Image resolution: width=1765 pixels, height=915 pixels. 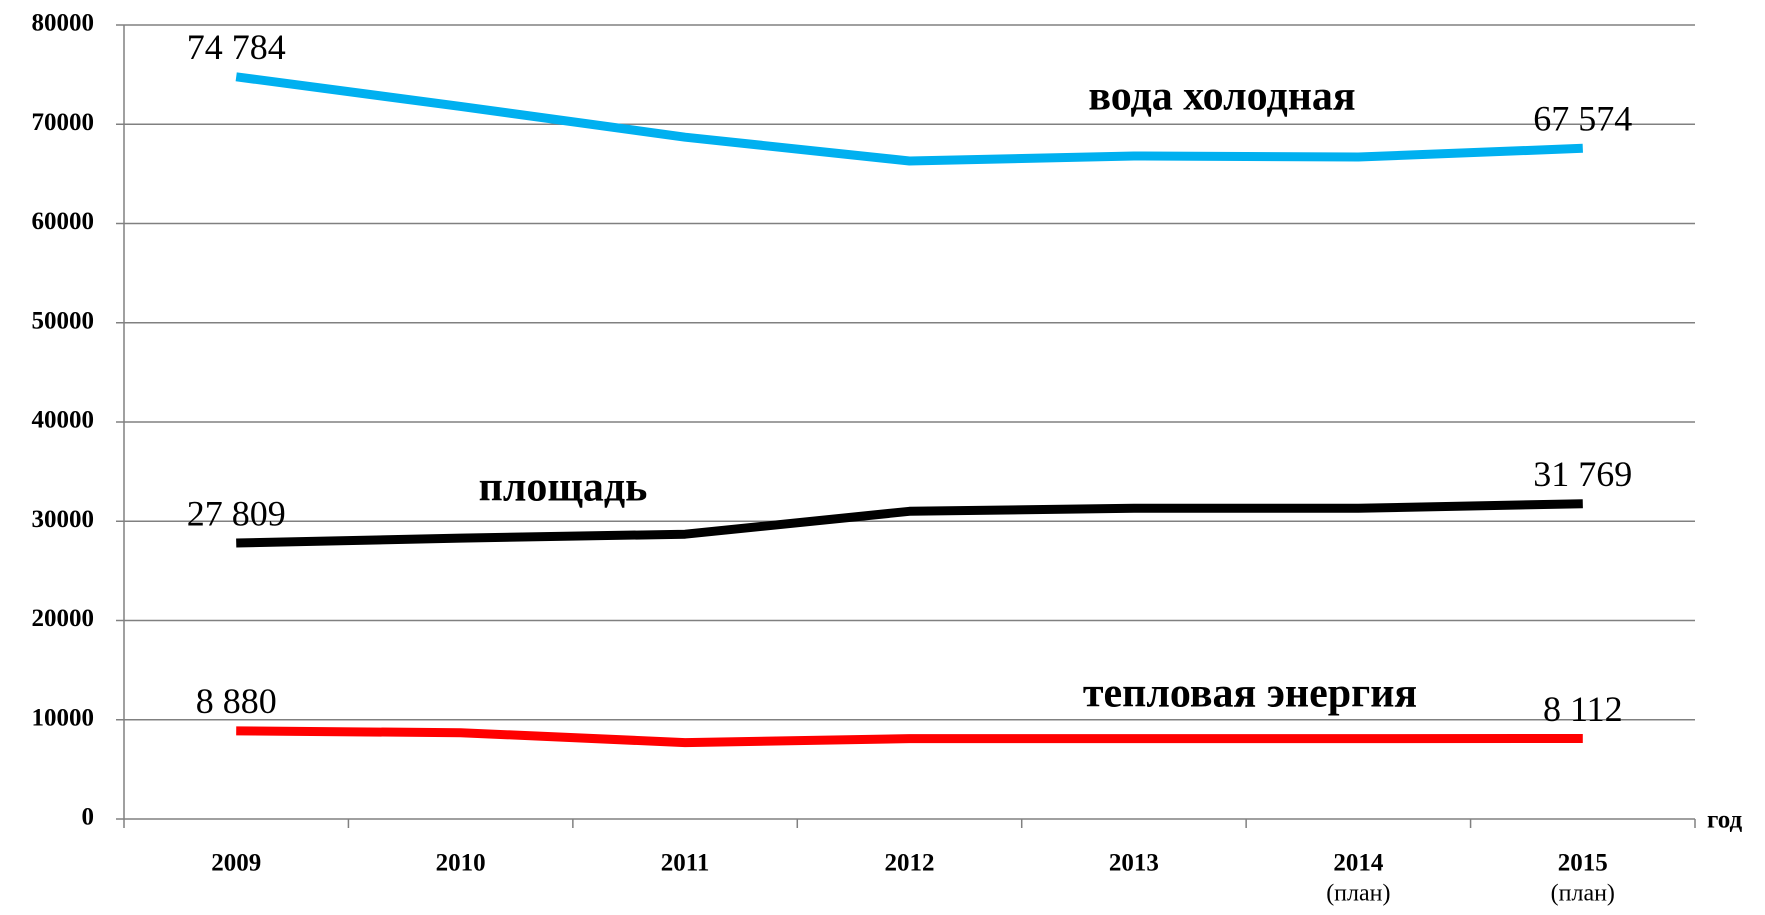 What do you see at coordinates (236, 863) in the screenshot?
I see `x-tick-label: 2009` at bounding box center [236, 863].